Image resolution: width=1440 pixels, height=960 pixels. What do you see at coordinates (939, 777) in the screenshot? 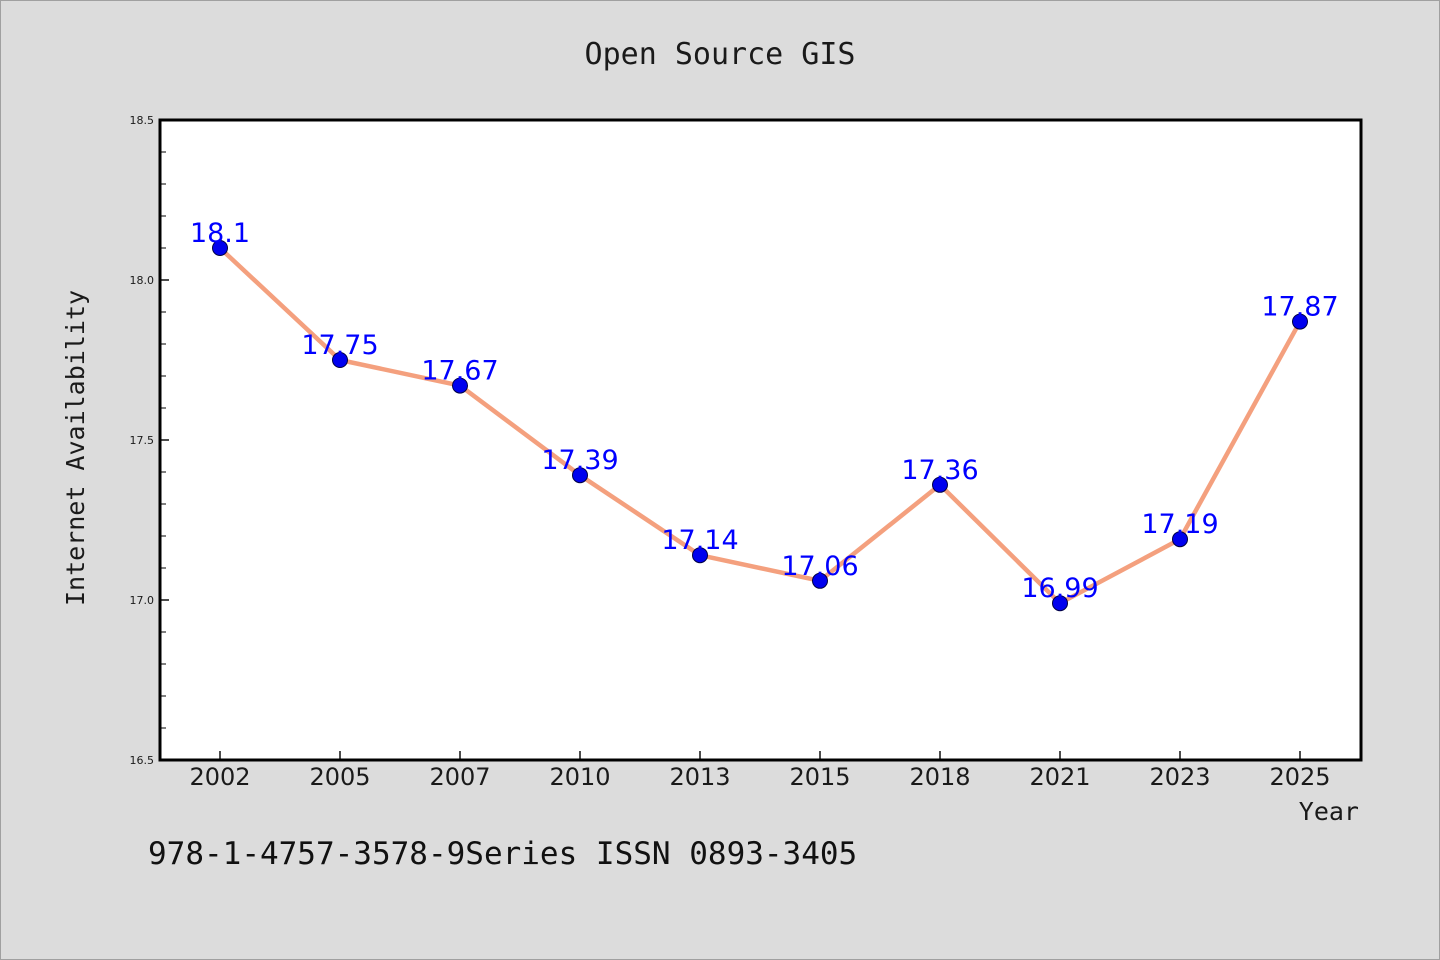
I see `x-tick-label: 2018` at bounding box center [939, 777].